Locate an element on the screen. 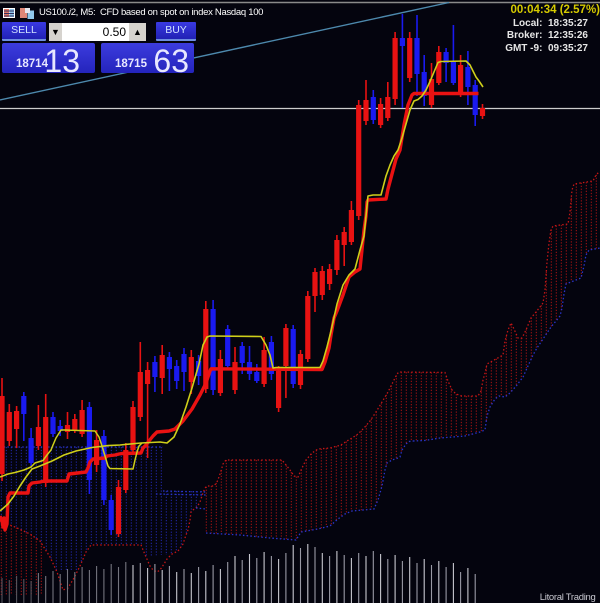 Image resolution: width=600 pixels, height=603 pixels. svg-text: Litoral Trading is located at coordinates (568, 597).